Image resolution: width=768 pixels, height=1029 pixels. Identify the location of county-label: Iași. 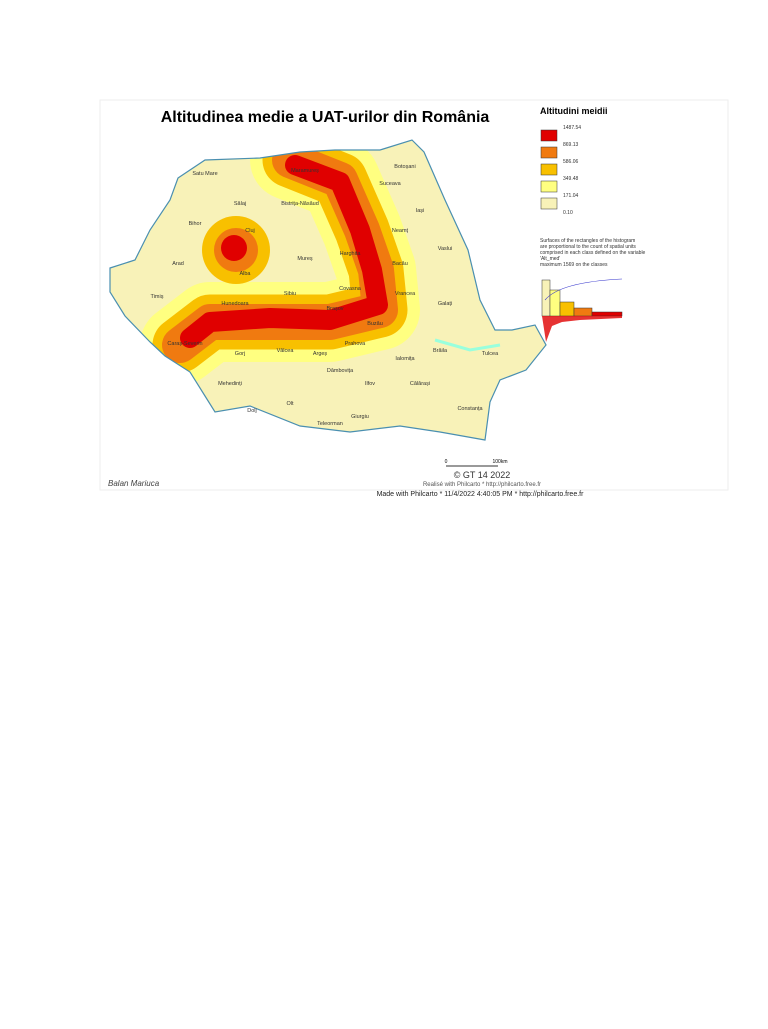
(420, 211).